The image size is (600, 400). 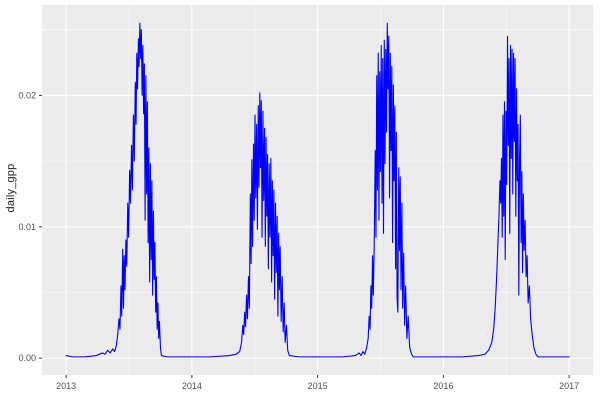 I want to click on x-tick-label: 2013, so click(x=66, y=386).